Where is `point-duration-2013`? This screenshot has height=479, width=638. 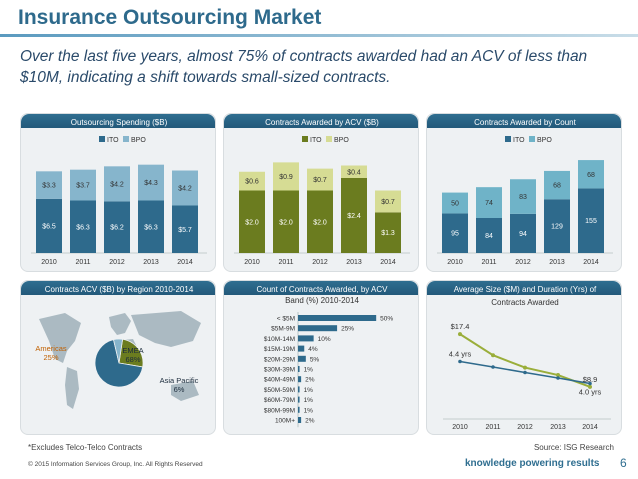 point-duration-2013 is located at coordinates (558, 378).